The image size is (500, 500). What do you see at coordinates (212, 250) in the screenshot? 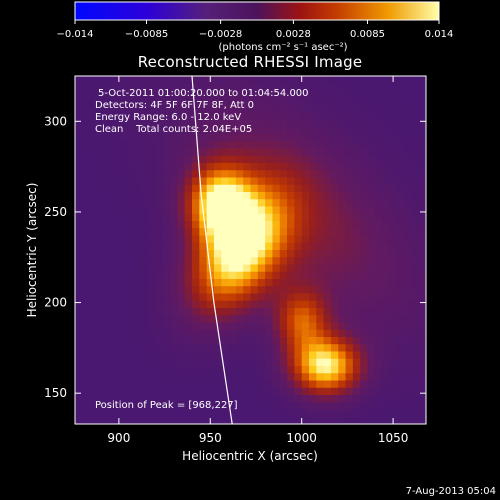
I see `solar-limb-curve` at bounding box center [212, 250].